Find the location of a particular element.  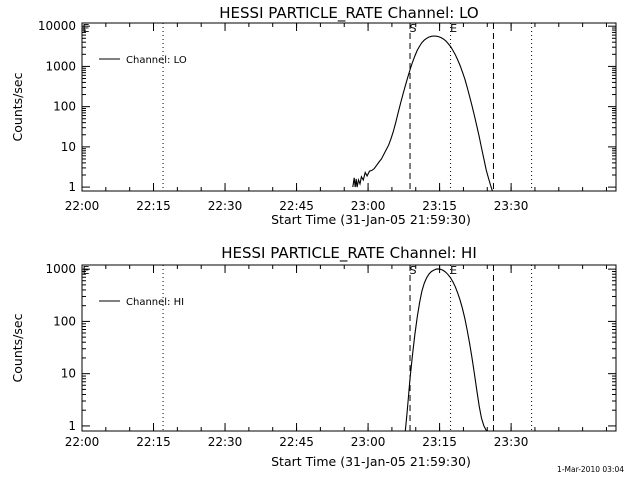

y-tick-label: 10000 is located at coordinates (57, 26).